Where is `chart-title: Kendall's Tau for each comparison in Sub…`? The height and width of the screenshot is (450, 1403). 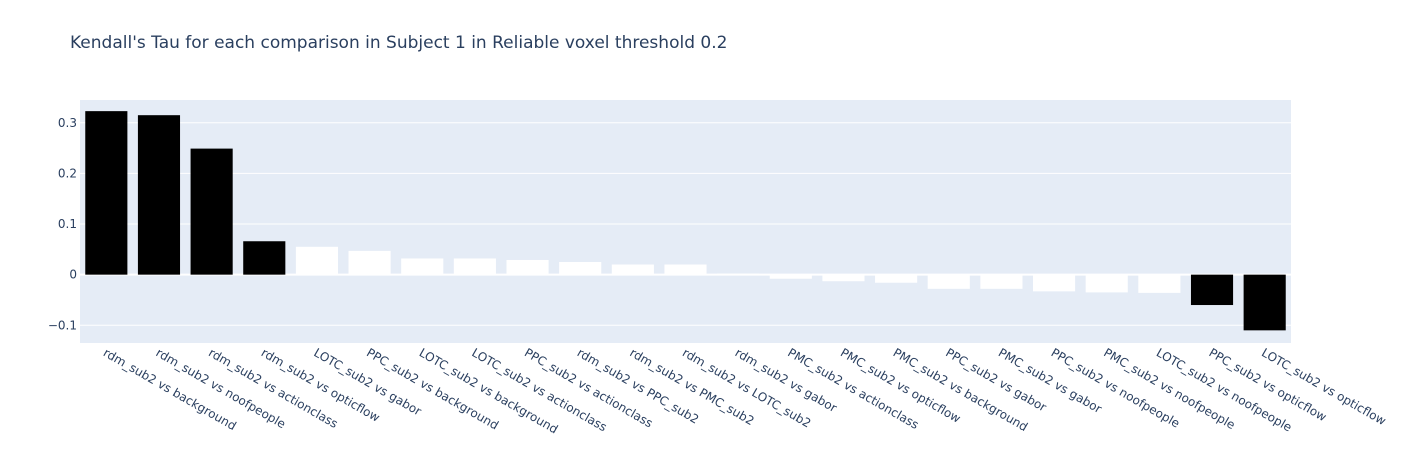 chart-title: Kendall's Tau for each comparison in Sub… is located at coordinates (399, 43).